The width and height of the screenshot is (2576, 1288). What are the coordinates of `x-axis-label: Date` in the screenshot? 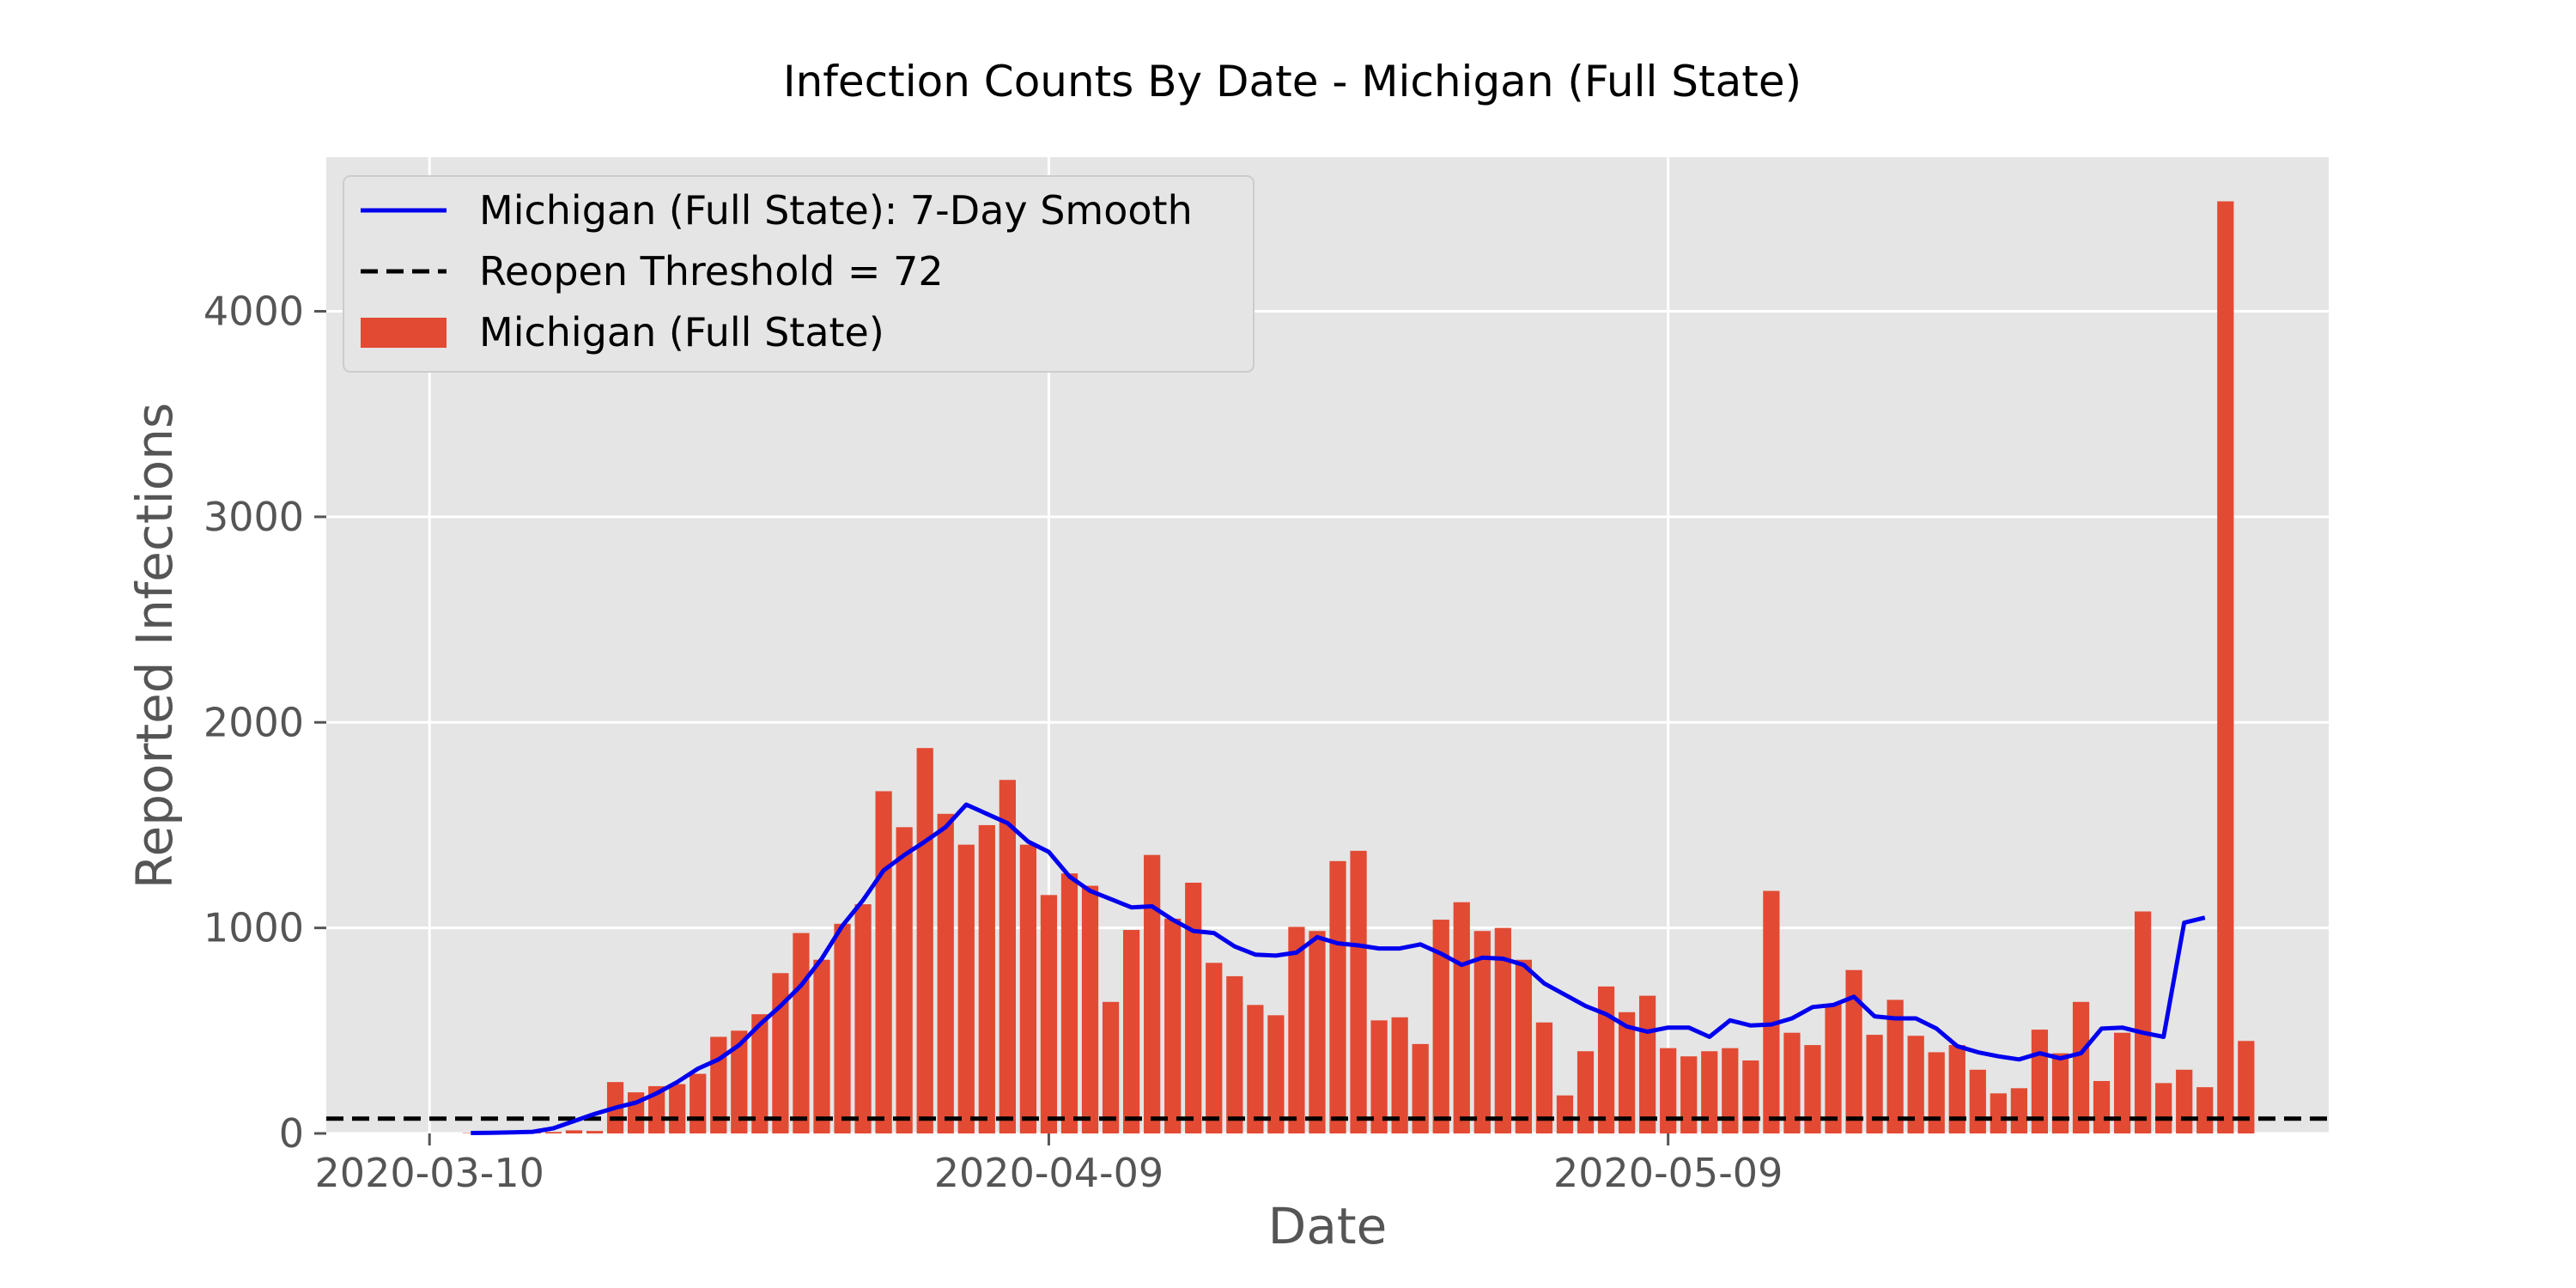 It's located at (1328, 1226).